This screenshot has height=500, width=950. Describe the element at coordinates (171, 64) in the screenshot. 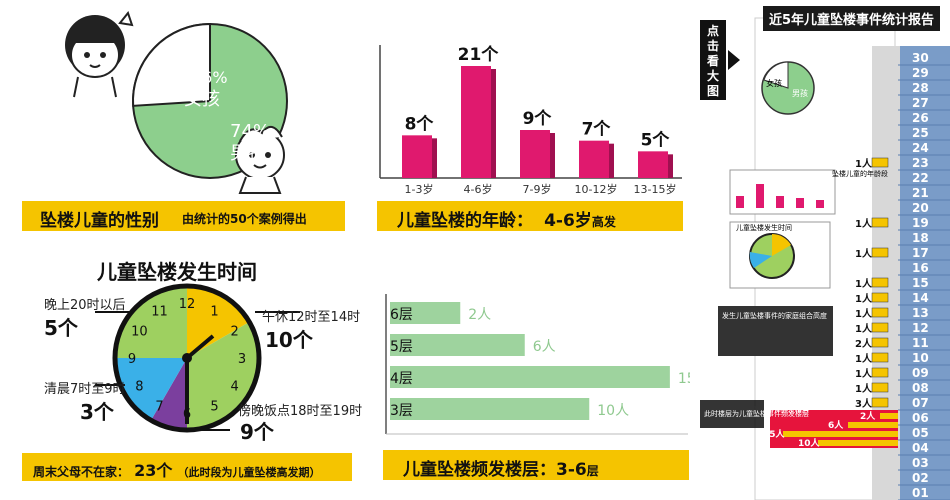

I see `pie-girl-slice` at that location.